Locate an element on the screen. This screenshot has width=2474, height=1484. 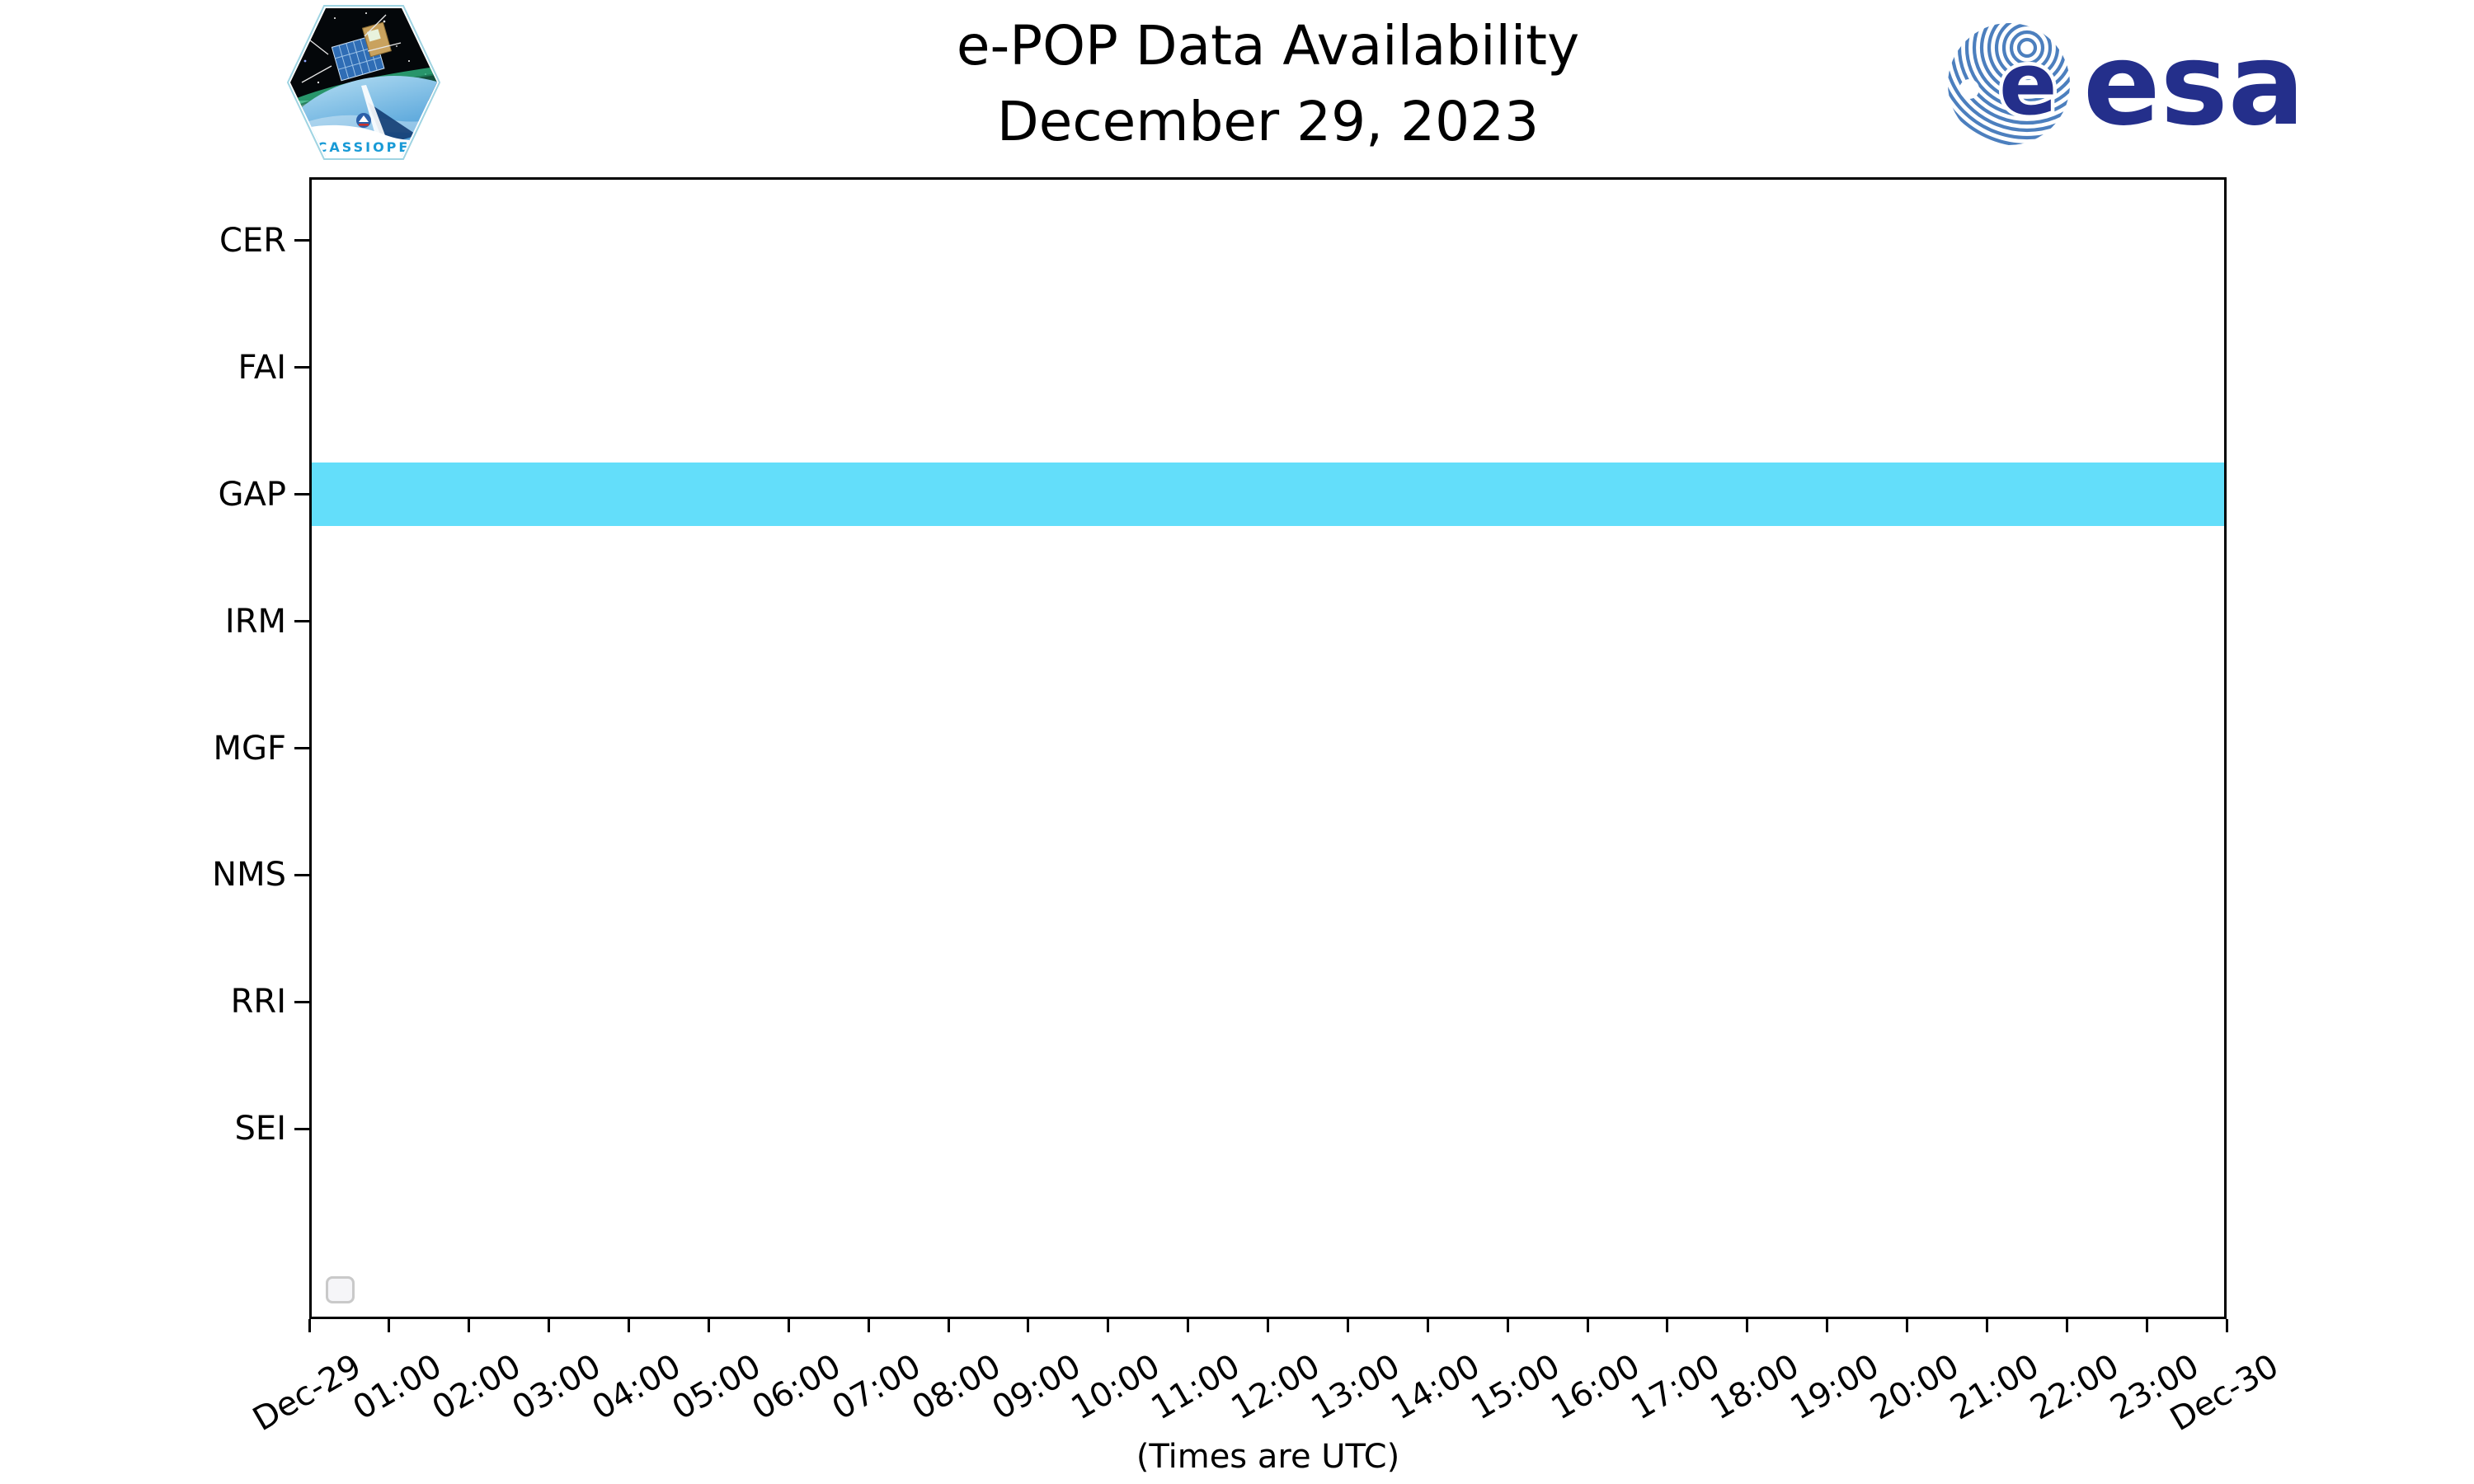
x-tick-label-2000: 20:00 is located at coordinates (1915, 1387).